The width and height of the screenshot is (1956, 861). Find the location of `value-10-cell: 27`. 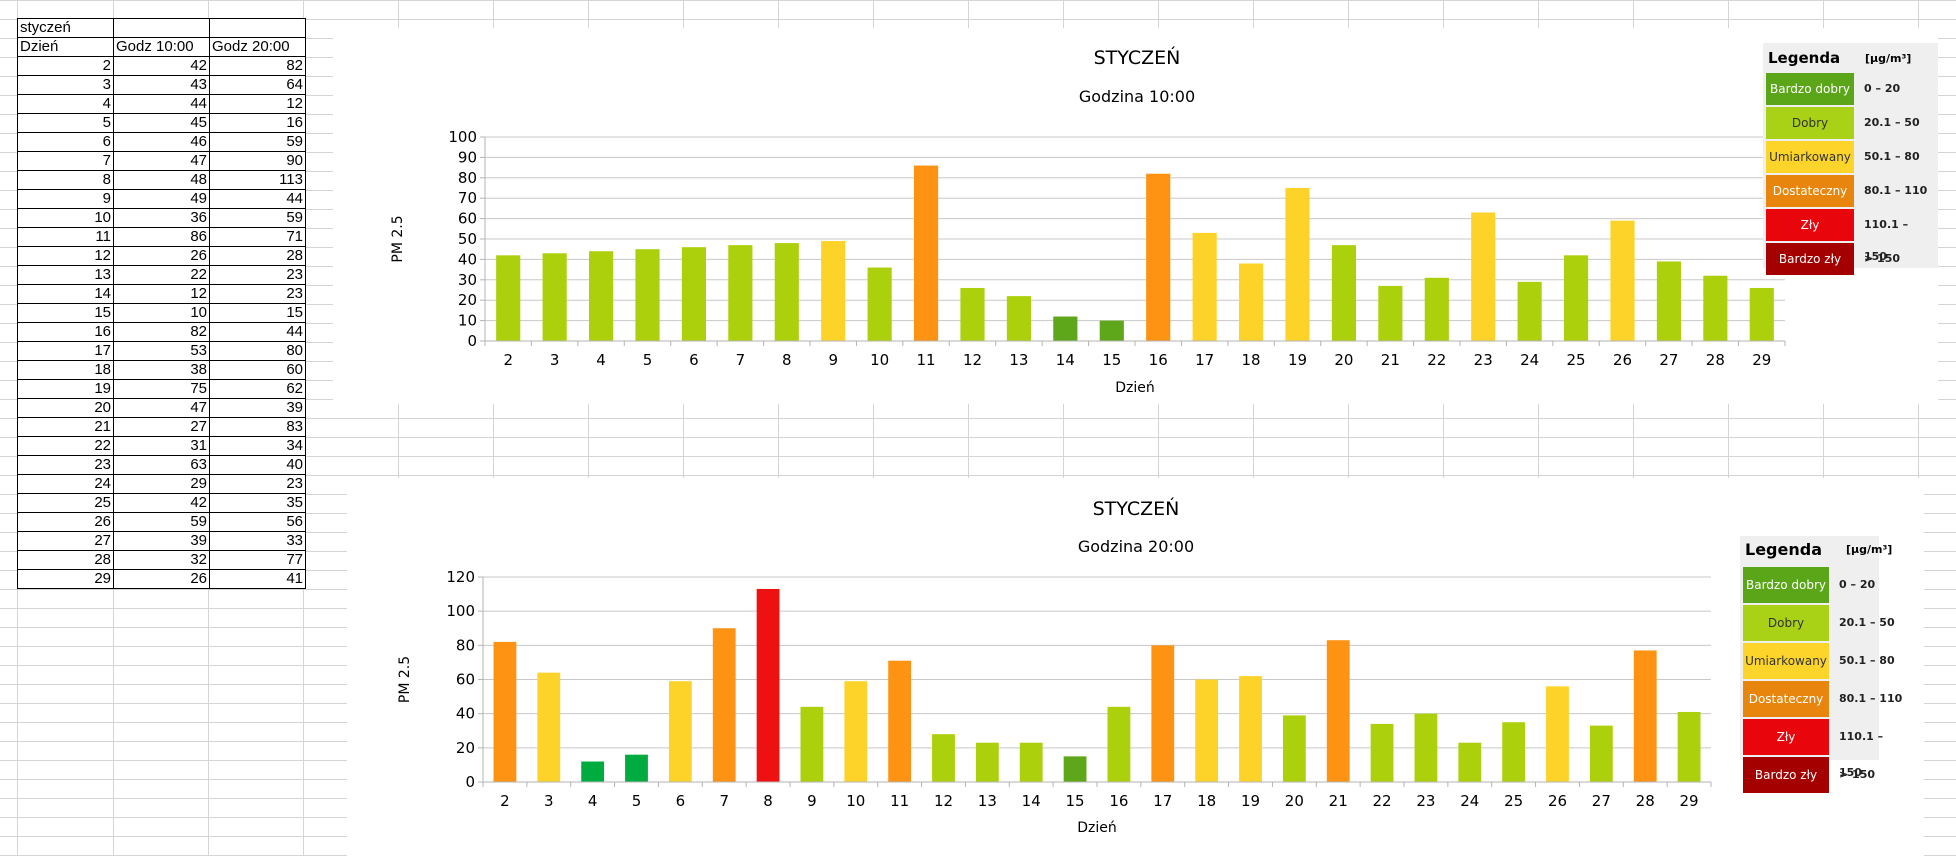

value-10-cell: 27 is located at coordinates (161, 427).